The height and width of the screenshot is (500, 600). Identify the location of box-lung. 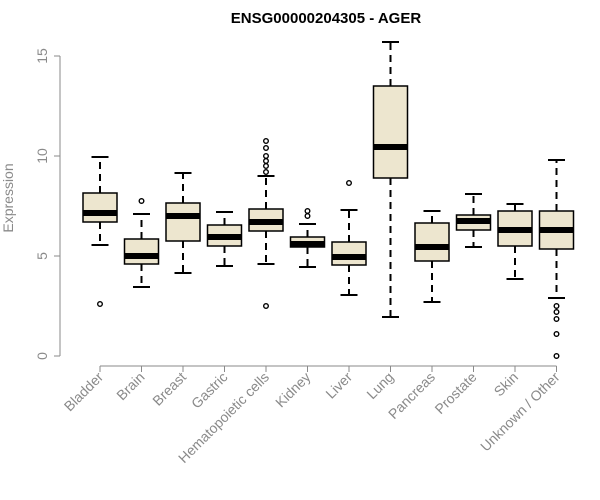
(390, 179).